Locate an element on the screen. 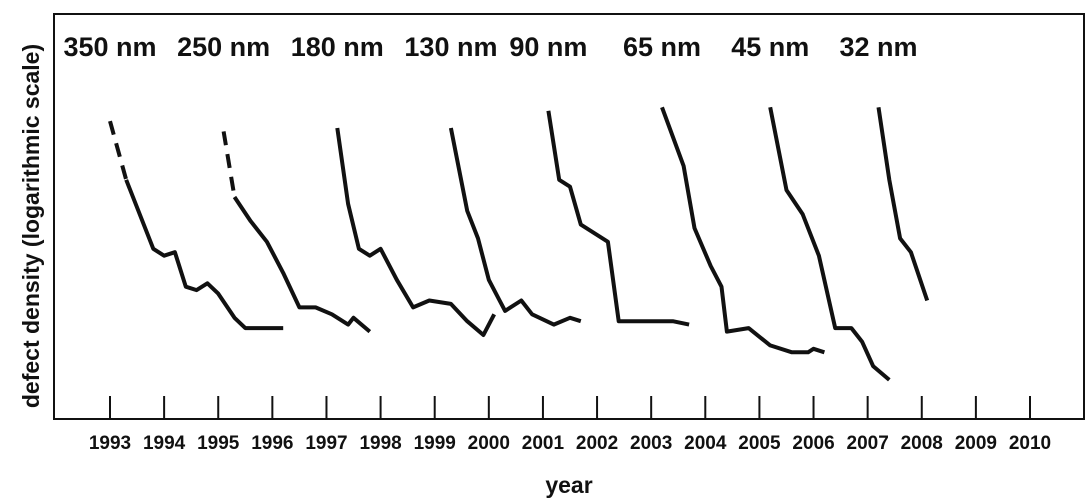 Image resolution: width=1086 pixels, height=500 pixels. x-tick-label: 2000 is located at coordinates (489, 443).